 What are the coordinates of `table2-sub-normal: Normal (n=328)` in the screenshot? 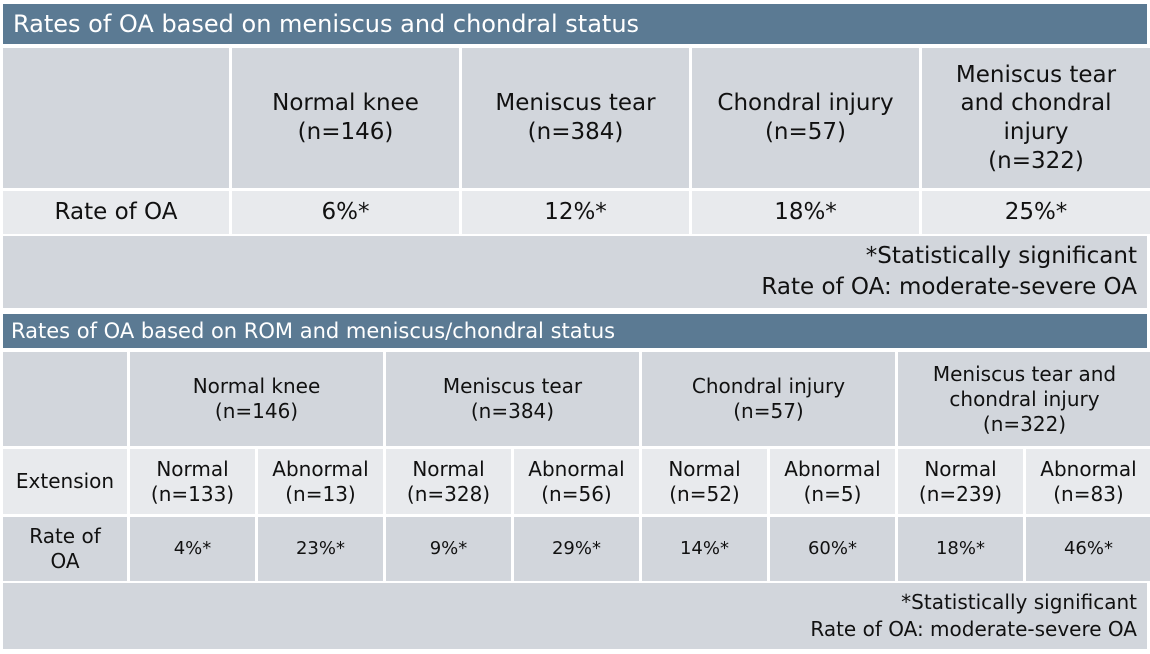 It's located at (448, 481).